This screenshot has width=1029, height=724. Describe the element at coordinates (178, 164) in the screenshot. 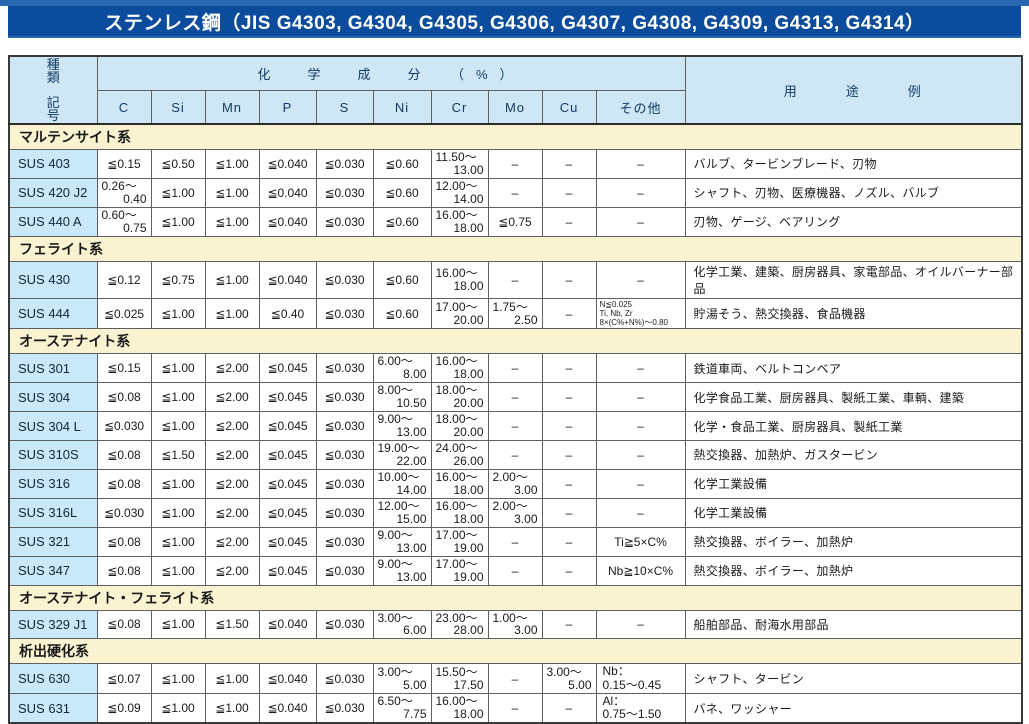

I see `composition-value-cell: ≦0.50` at that location.